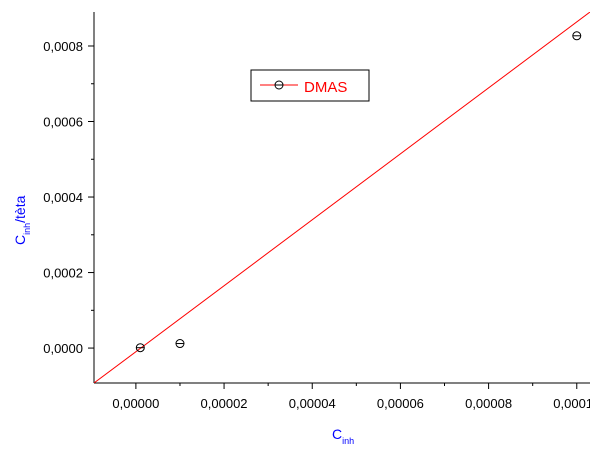 Image resolution: width=590 pixels, height=449 pixels. What do you see at coordinates (63, 273) in the screenshot?
I see `y-tick-label: 0,0002` at bounding box center [63, 273].